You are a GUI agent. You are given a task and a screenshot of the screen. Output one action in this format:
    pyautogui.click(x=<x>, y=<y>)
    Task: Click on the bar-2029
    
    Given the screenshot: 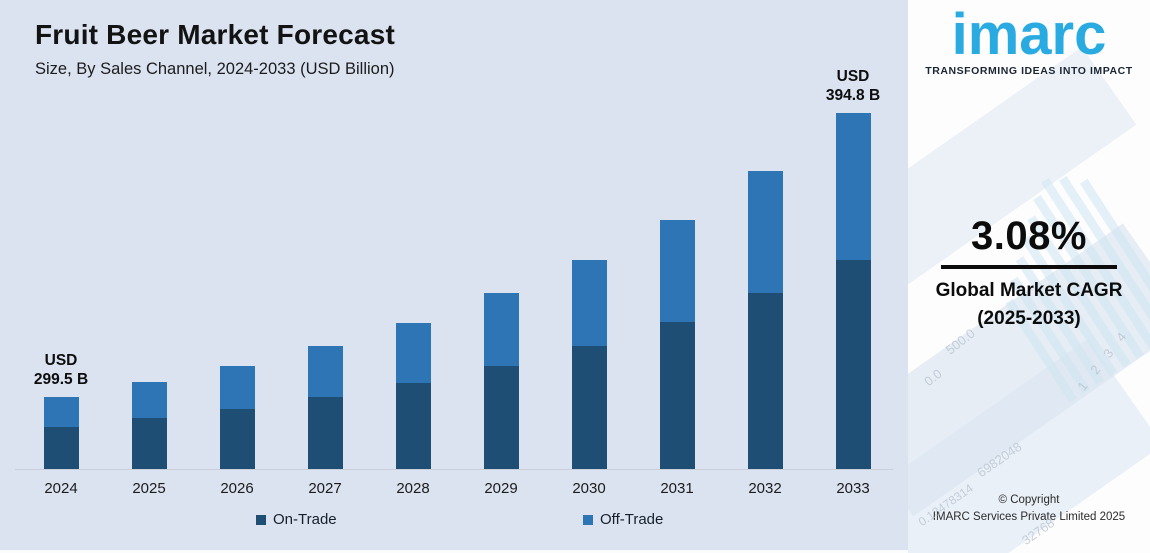 What is the action you would take?
    pyautogui.click(x=501, y=381)
    